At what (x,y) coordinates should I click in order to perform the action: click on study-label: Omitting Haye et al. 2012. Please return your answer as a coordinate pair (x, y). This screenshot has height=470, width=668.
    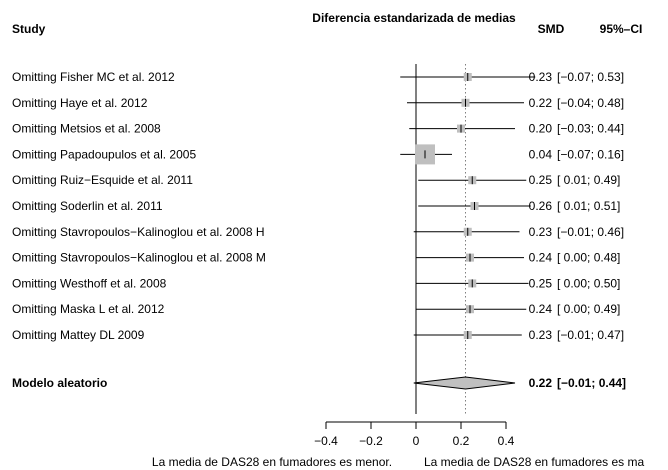
    Looking at the image, I should click on (80, 103).